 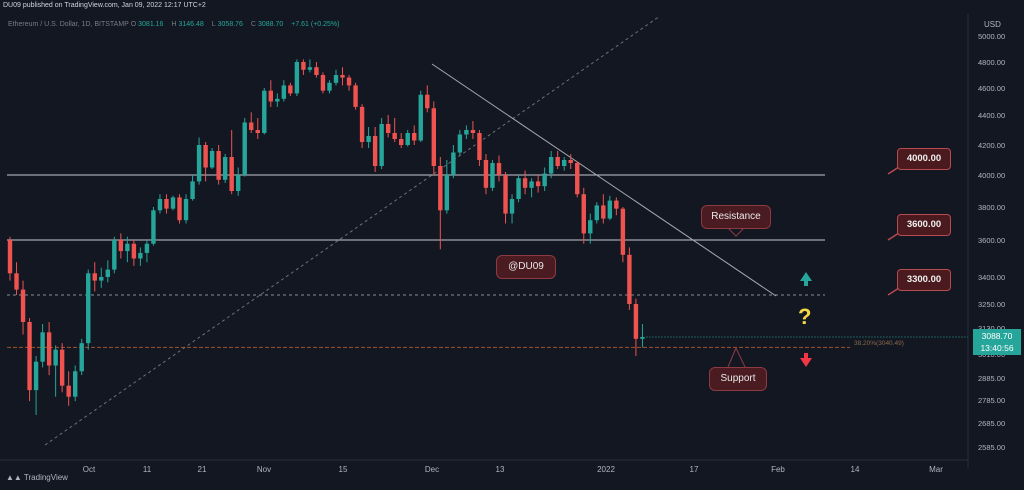 I want to click on tradingview-logo: ▲▲ TradingView, so click(x=37, y=477).